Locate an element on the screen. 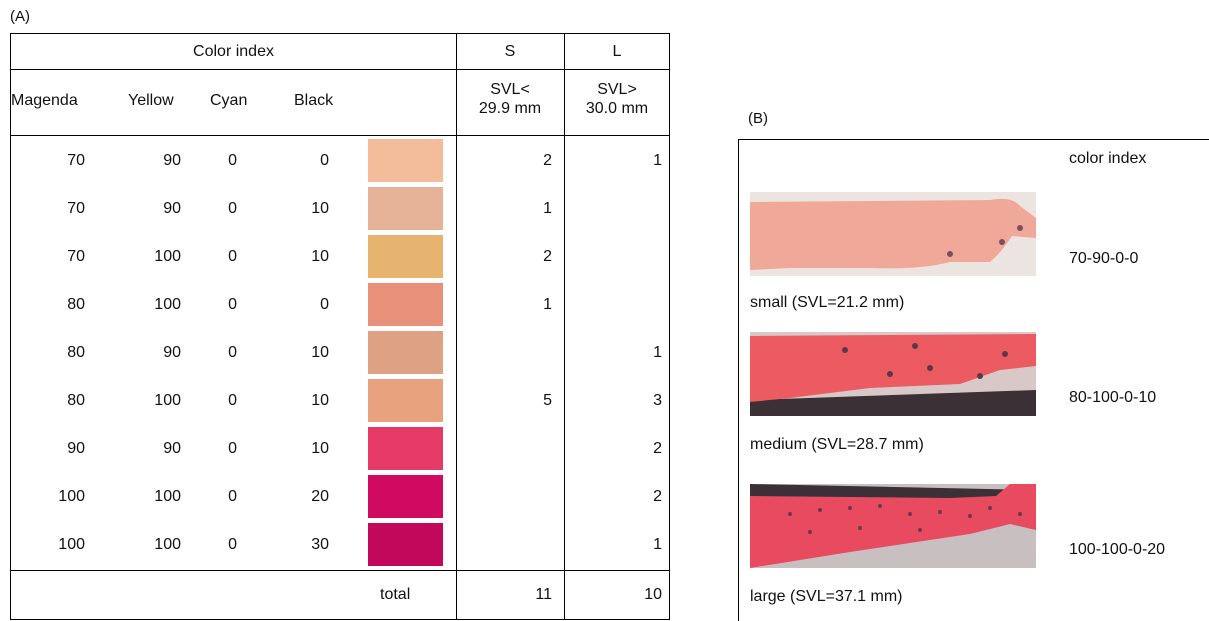 This screenshot has width=1209, height=621. specimen-color-index: 80-100-0-10 is located at coordinates (1113, 397).